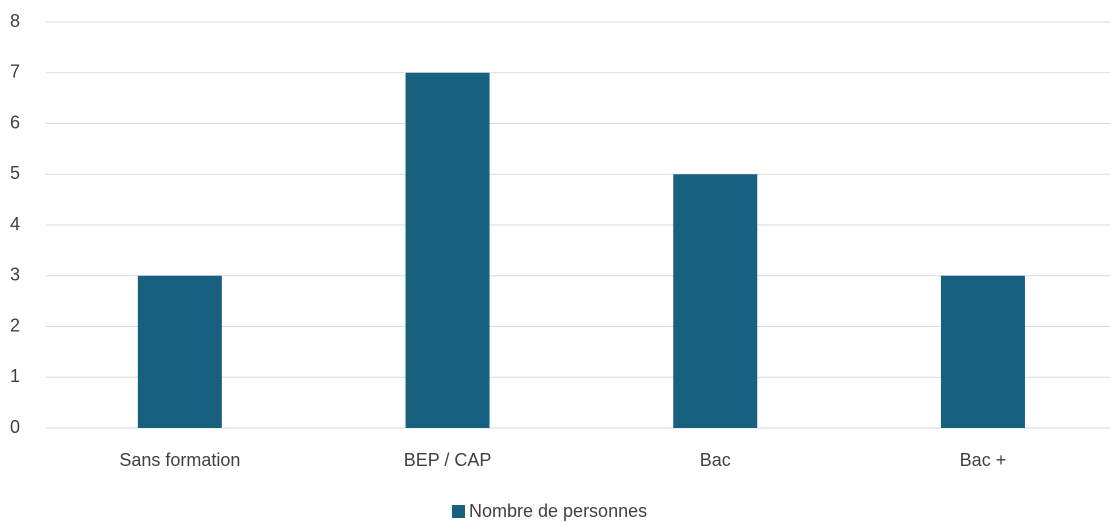 This screenshot has height=522, width=1110. Describe the element at coordinates (15, 376) in the screenshot. I see `y-tick-label: 1` at that location.